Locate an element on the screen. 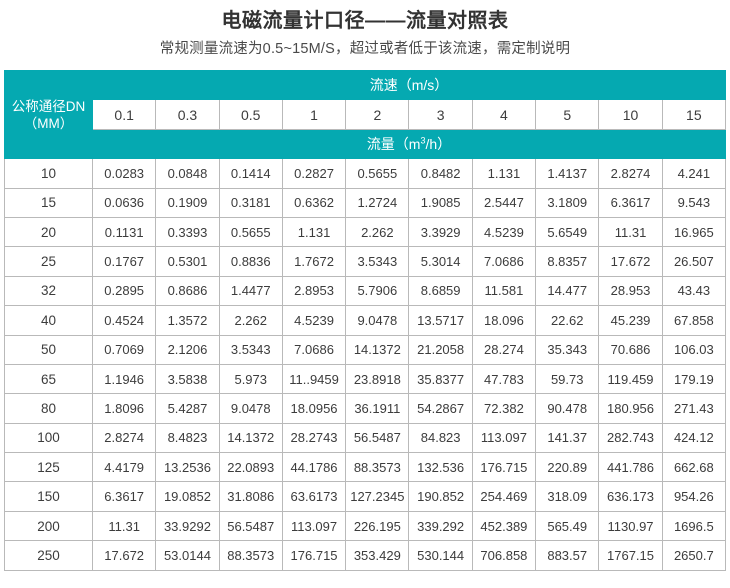  cell-flow-dn125-v0.1: 4.4179 is located at coordinates (124, 467).